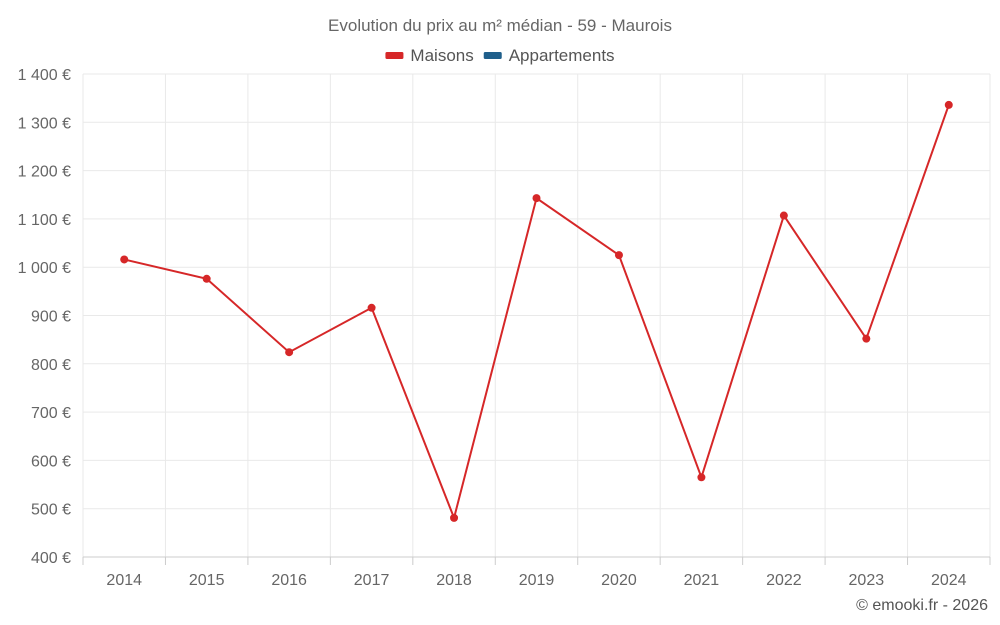 The width and height of the screenshot is (1000, 625). I want to click on y-tick-label: 700 €, so click(51, 413).